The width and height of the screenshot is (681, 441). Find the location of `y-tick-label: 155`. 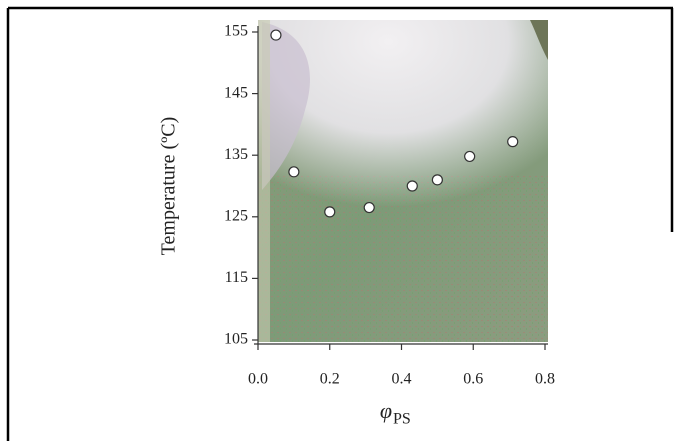

y-tick-label: 155 is located at coordinates (236, 31).